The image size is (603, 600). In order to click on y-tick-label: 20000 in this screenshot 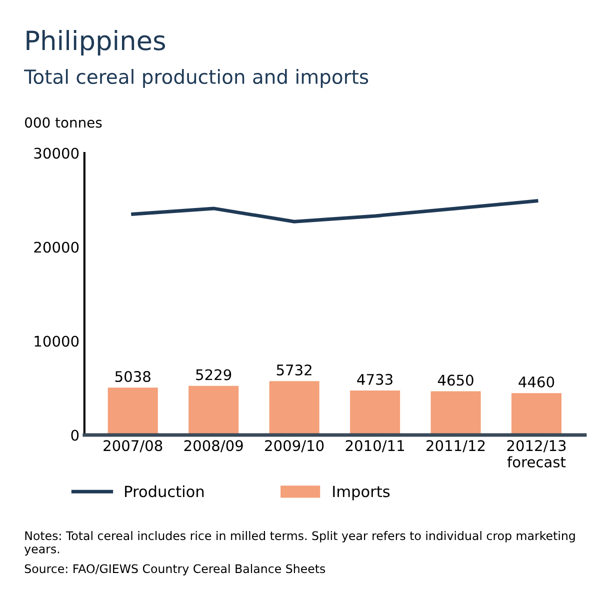, I will do `click(56, 247)`.